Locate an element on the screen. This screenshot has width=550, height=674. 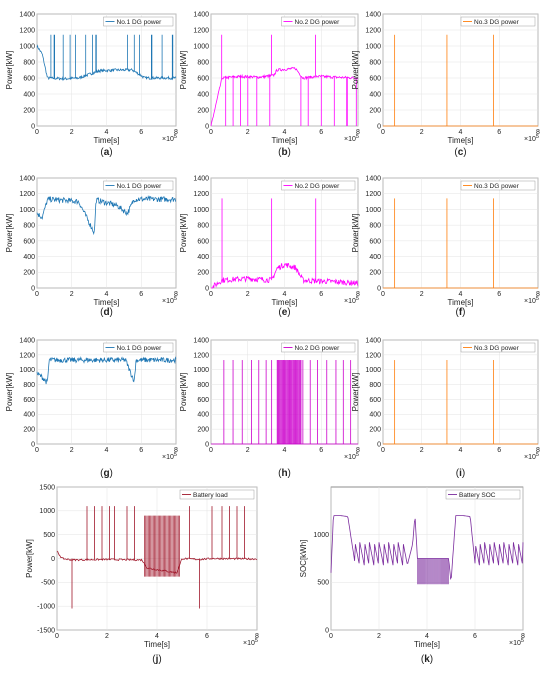
panel-label-part: a is located at coordinates (107, 152).